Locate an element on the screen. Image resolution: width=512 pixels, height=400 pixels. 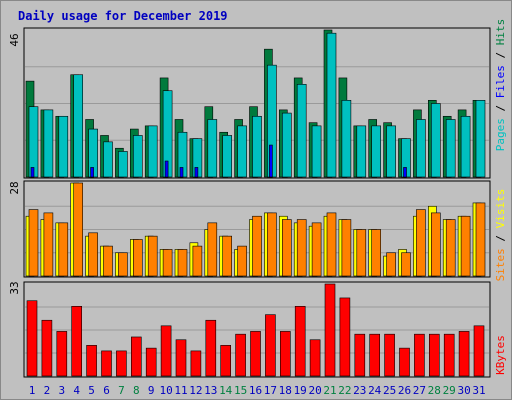
legend-sites: Sites is located at coordinates (500, 264).